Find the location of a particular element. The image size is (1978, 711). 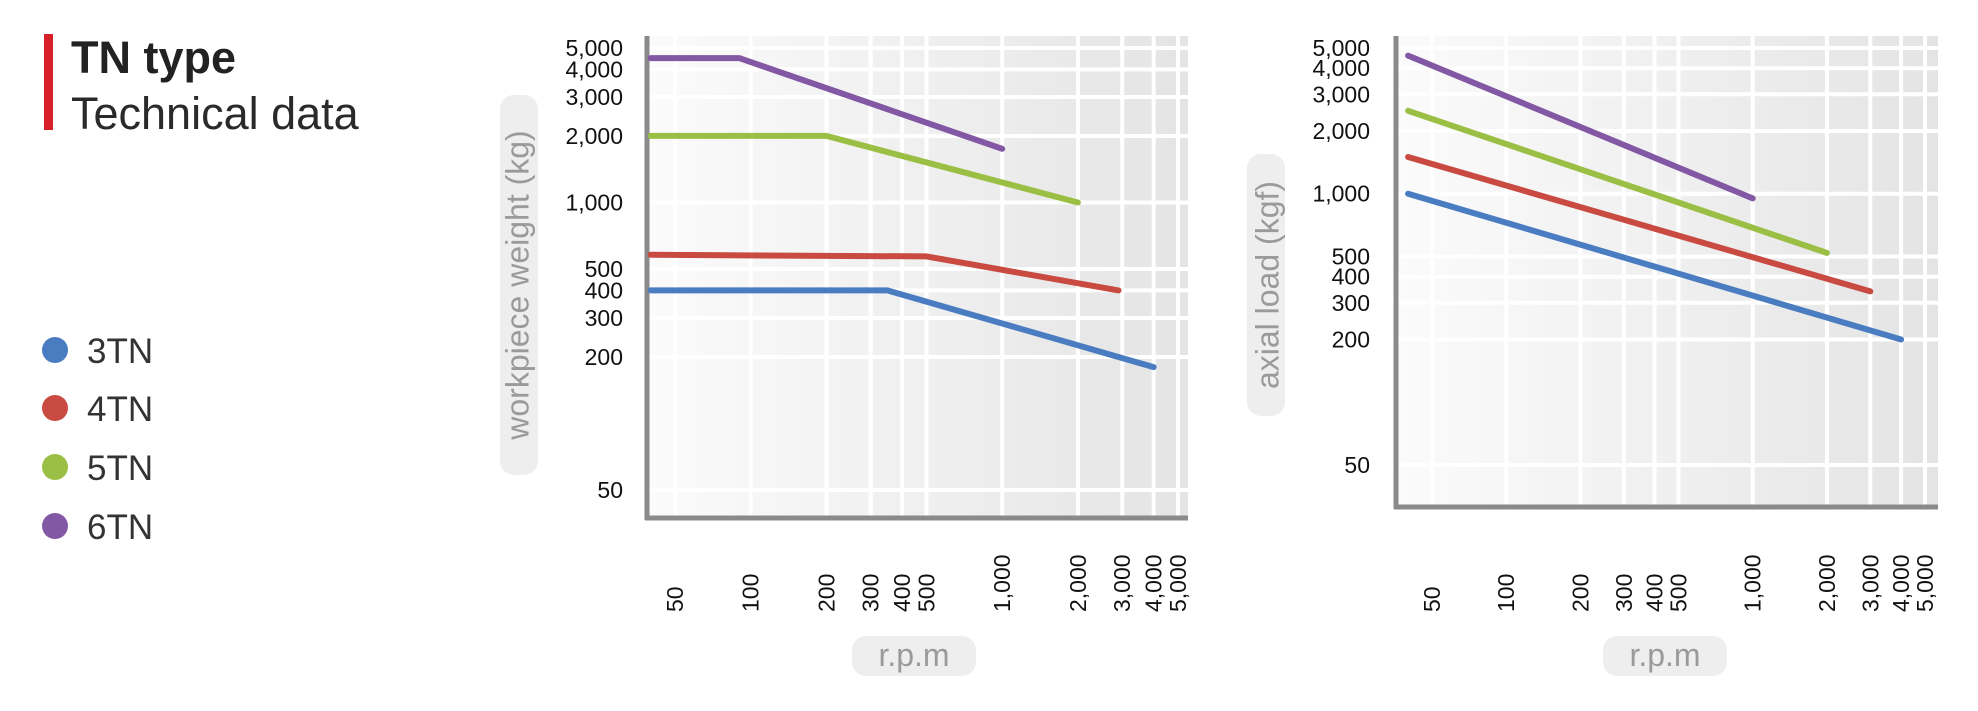

y-axis-label: axial load (kgf) is located at coordinates (1267, 285).